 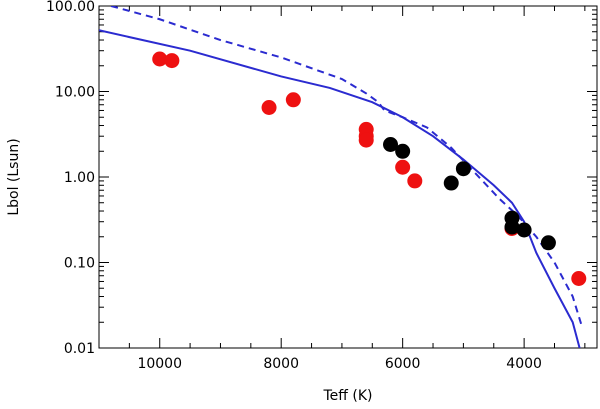 I want to click on y-tick-label: 0.01, so click(x=79, y=349).